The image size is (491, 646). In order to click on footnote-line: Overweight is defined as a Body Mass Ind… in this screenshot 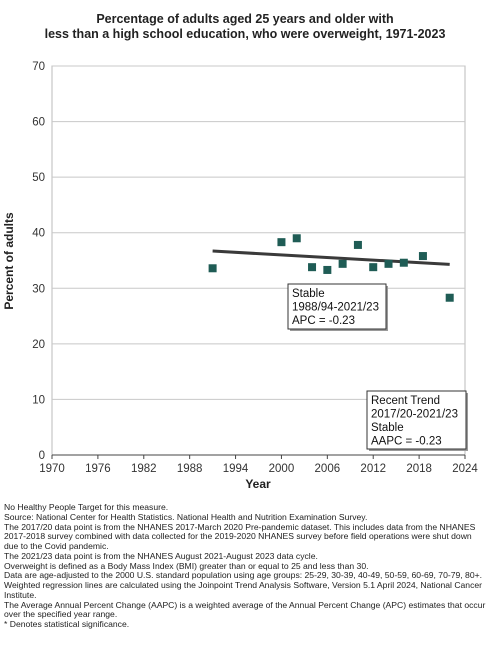, I will do `click(186, 565)`.